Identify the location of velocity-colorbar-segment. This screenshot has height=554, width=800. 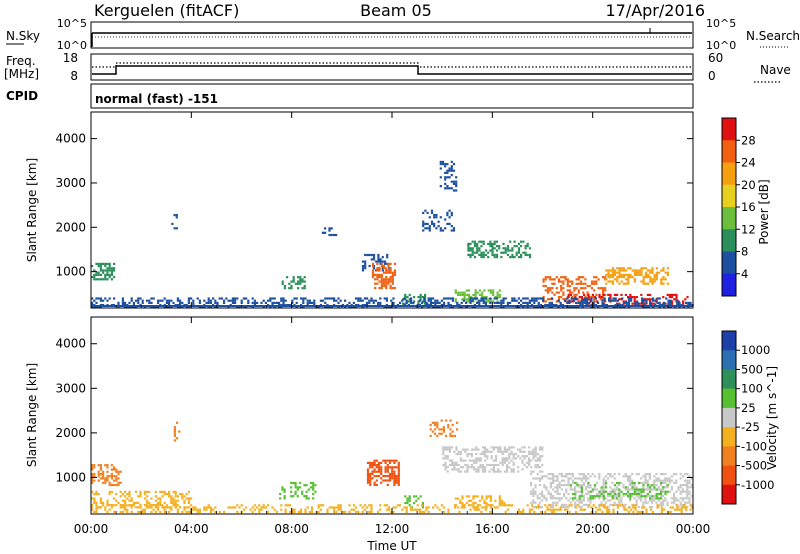
(729, 437).